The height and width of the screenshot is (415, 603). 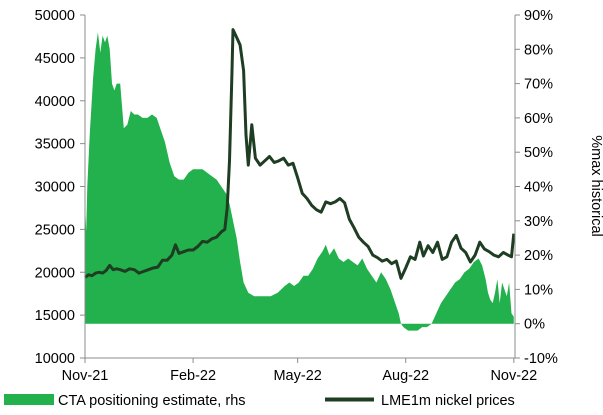 I want to click on left-tick-label: 10000, so click(x=55, y=359).